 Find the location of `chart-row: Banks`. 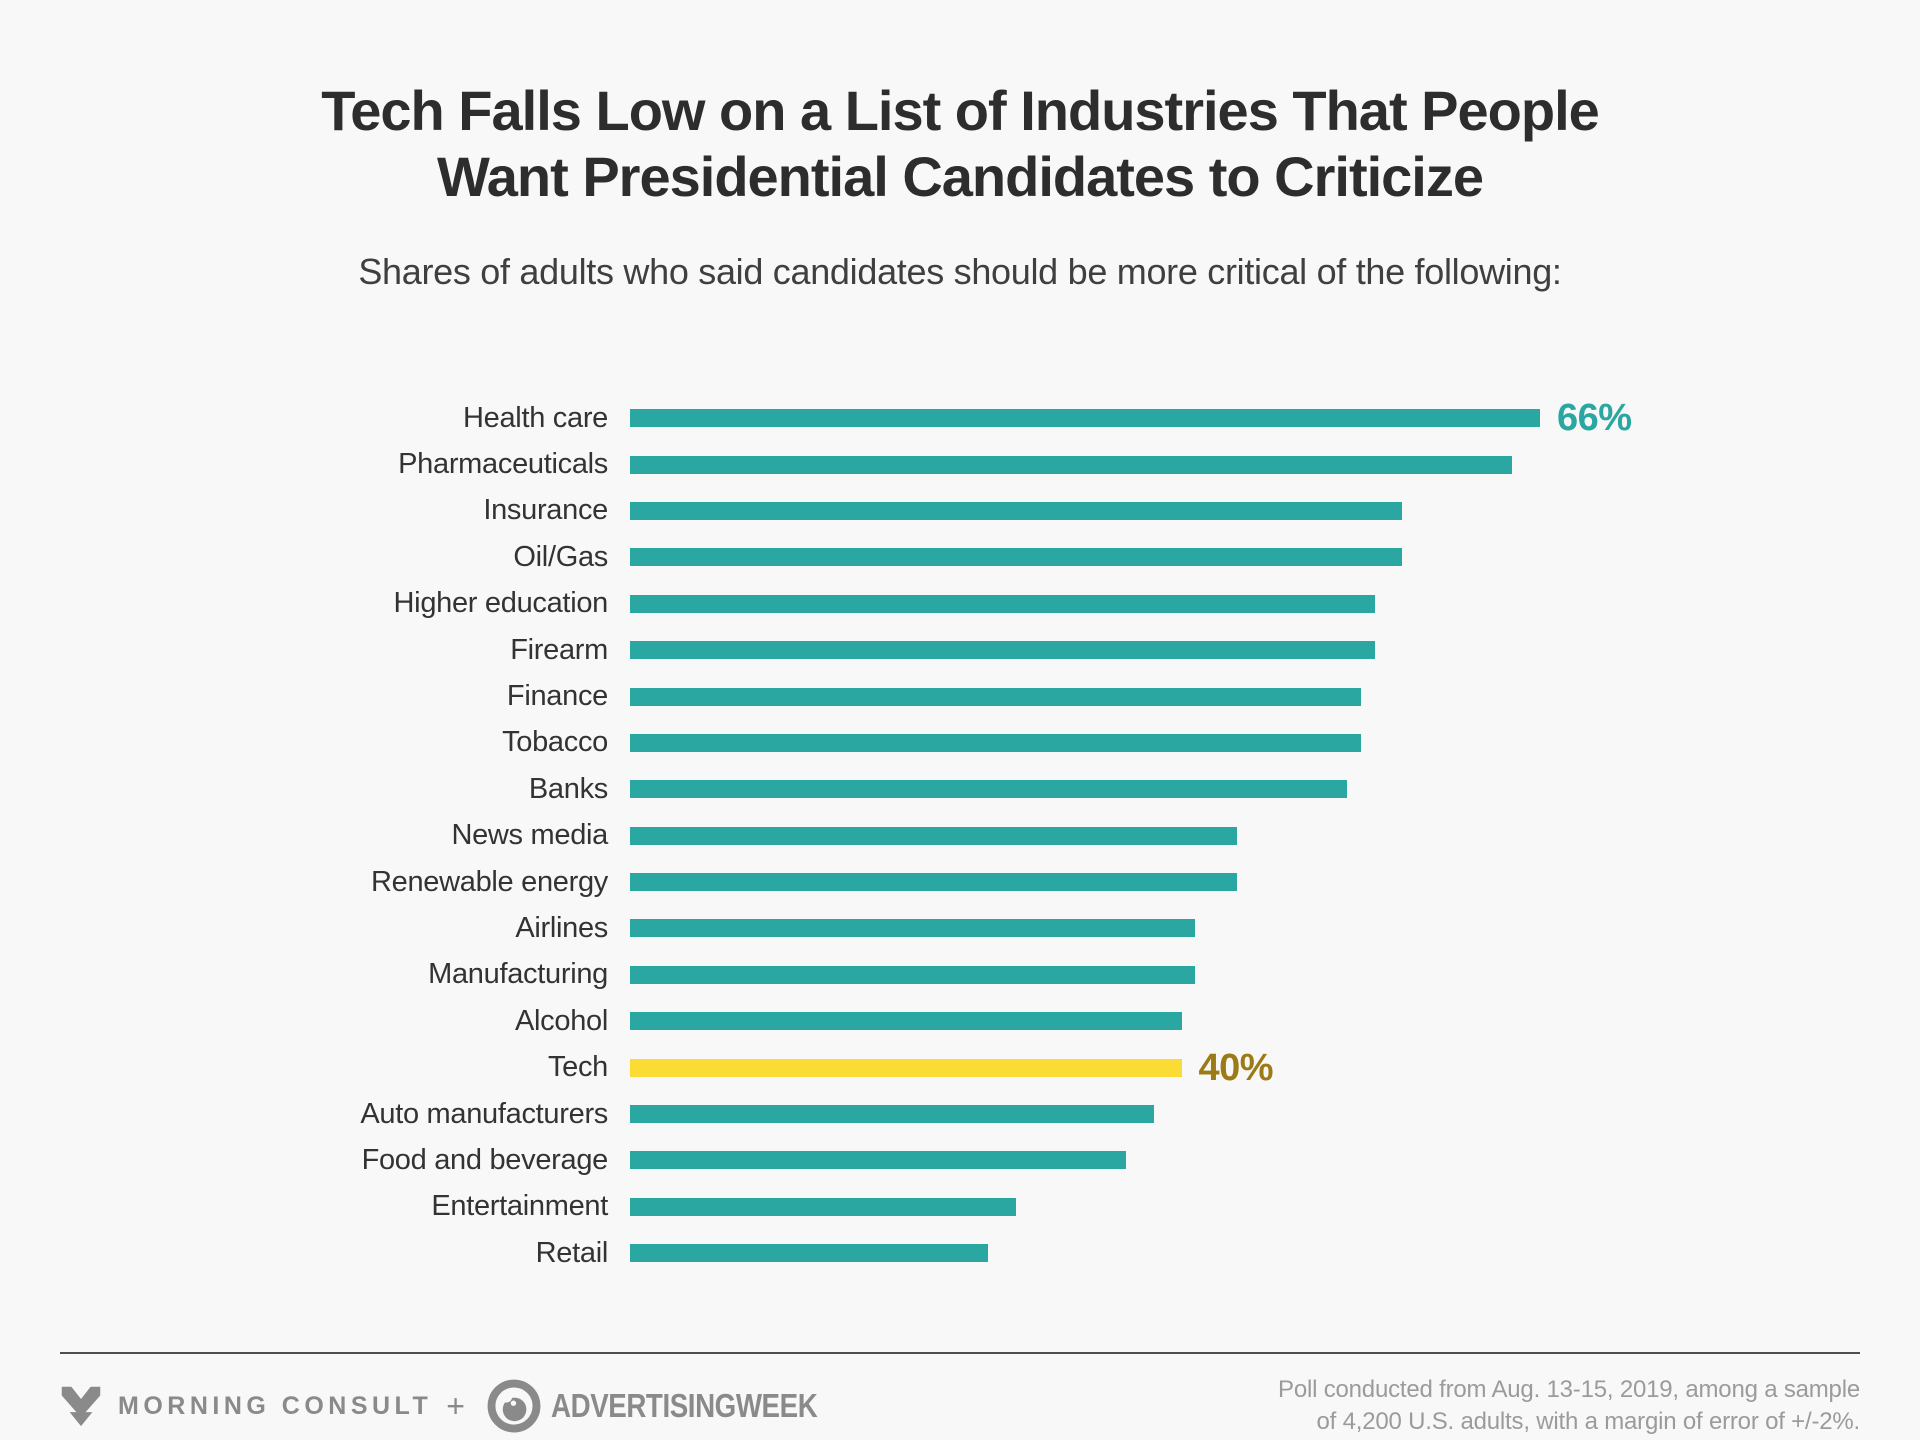

chart-row: Banks is located at coordinates (960, 789).